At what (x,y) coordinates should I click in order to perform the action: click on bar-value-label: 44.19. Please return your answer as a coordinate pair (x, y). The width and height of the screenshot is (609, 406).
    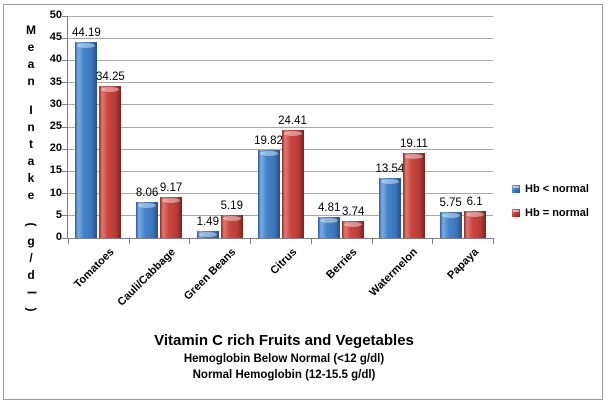
    Looking at the image, I should click on (86, 32).